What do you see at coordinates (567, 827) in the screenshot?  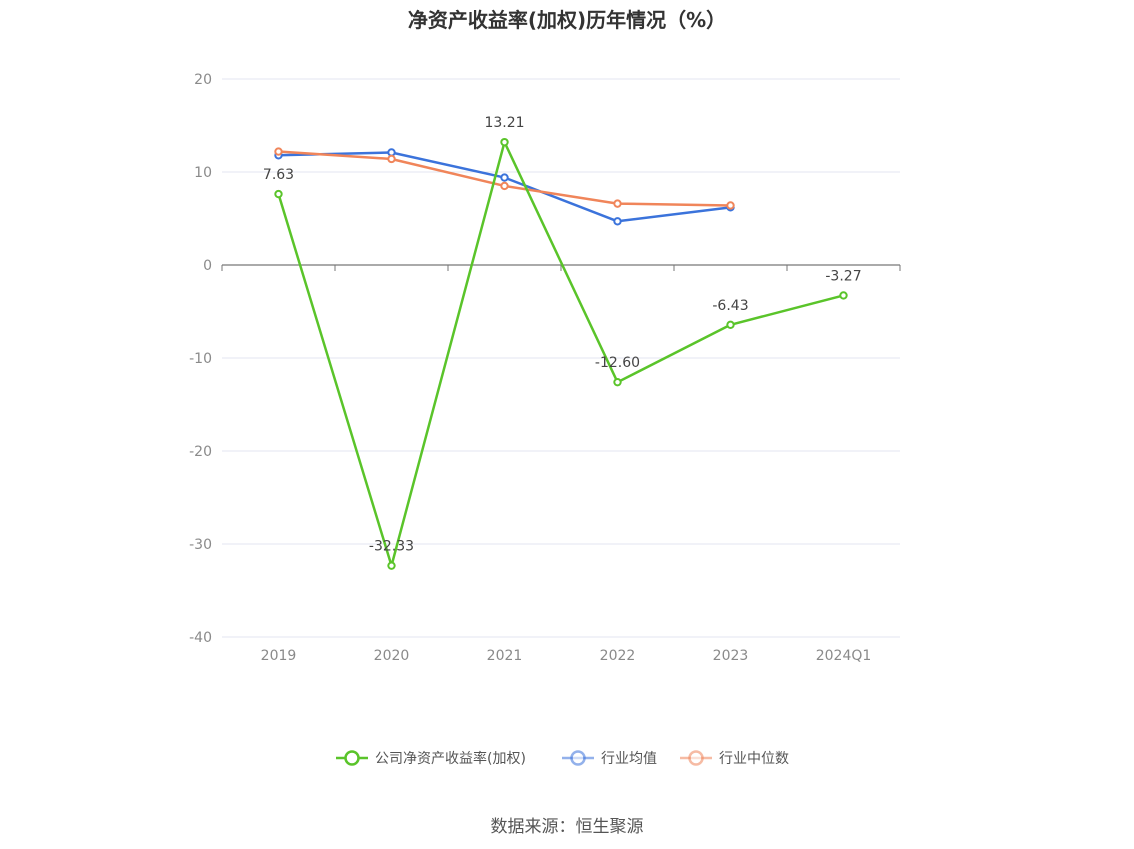 I see `data-source: 数据来源：恒生聚源` at bounding box center [567, 827].